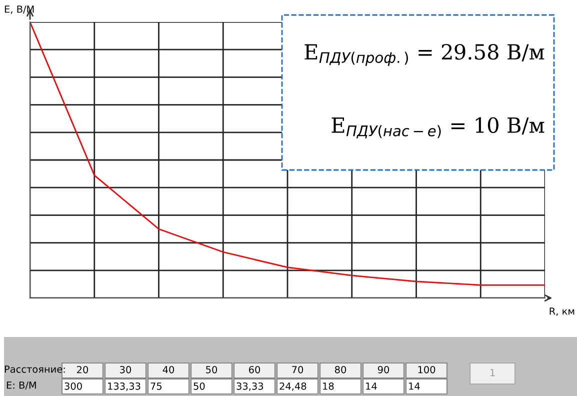 The height and width of the screenshot is (396, 577). Describe the element at coordinates (156, 386) in the screenshot. I see `text: 75` at that location.